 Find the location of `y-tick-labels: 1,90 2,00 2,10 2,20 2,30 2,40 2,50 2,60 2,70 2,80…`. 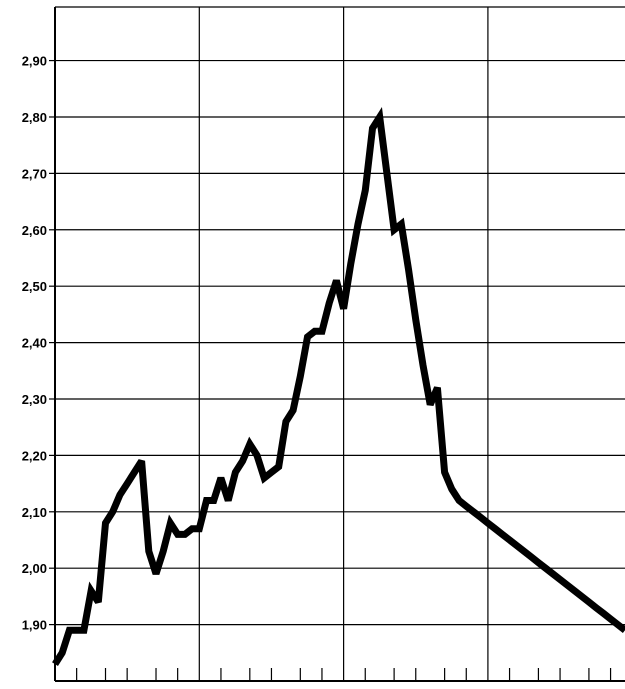

y-tick-labels: 1,90 2,00 2,10 2,20 2,30 2,40 2,50 2,60 2,70 2,80… is located at coordinates (34, 343).